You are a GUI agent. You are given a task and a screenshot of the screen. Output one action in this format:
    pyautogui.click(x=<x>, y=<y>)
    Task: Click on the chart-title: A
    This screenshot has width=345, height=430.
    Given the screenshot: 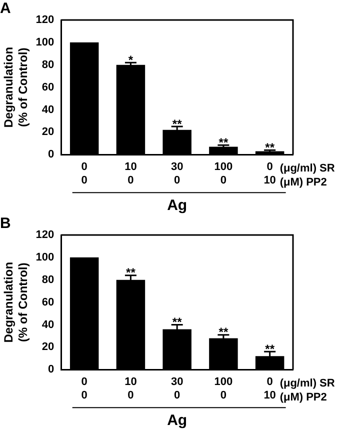 What is the action you would take?
    pyautogui.click(x=5, y=9)
    